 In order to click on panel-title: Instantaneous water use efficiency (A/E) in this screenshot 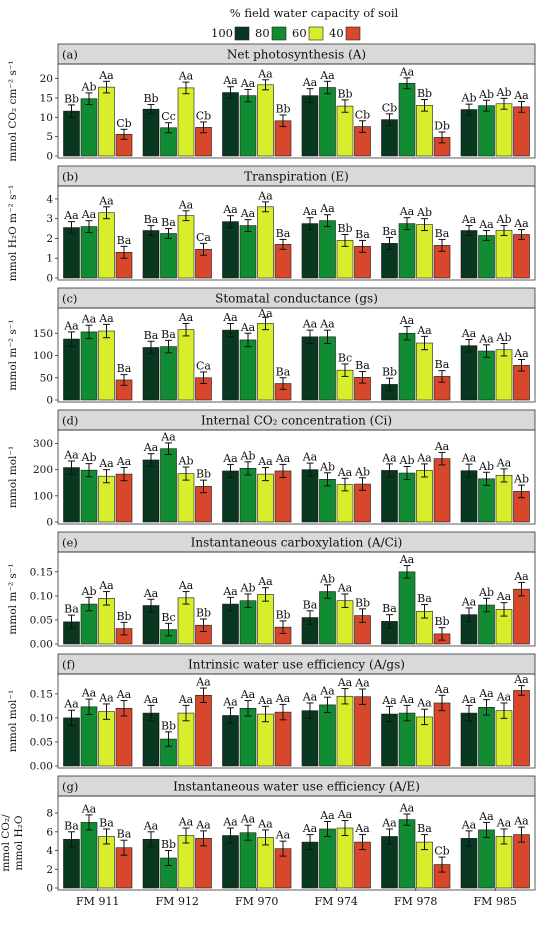, I will do `click(296, 787)`.